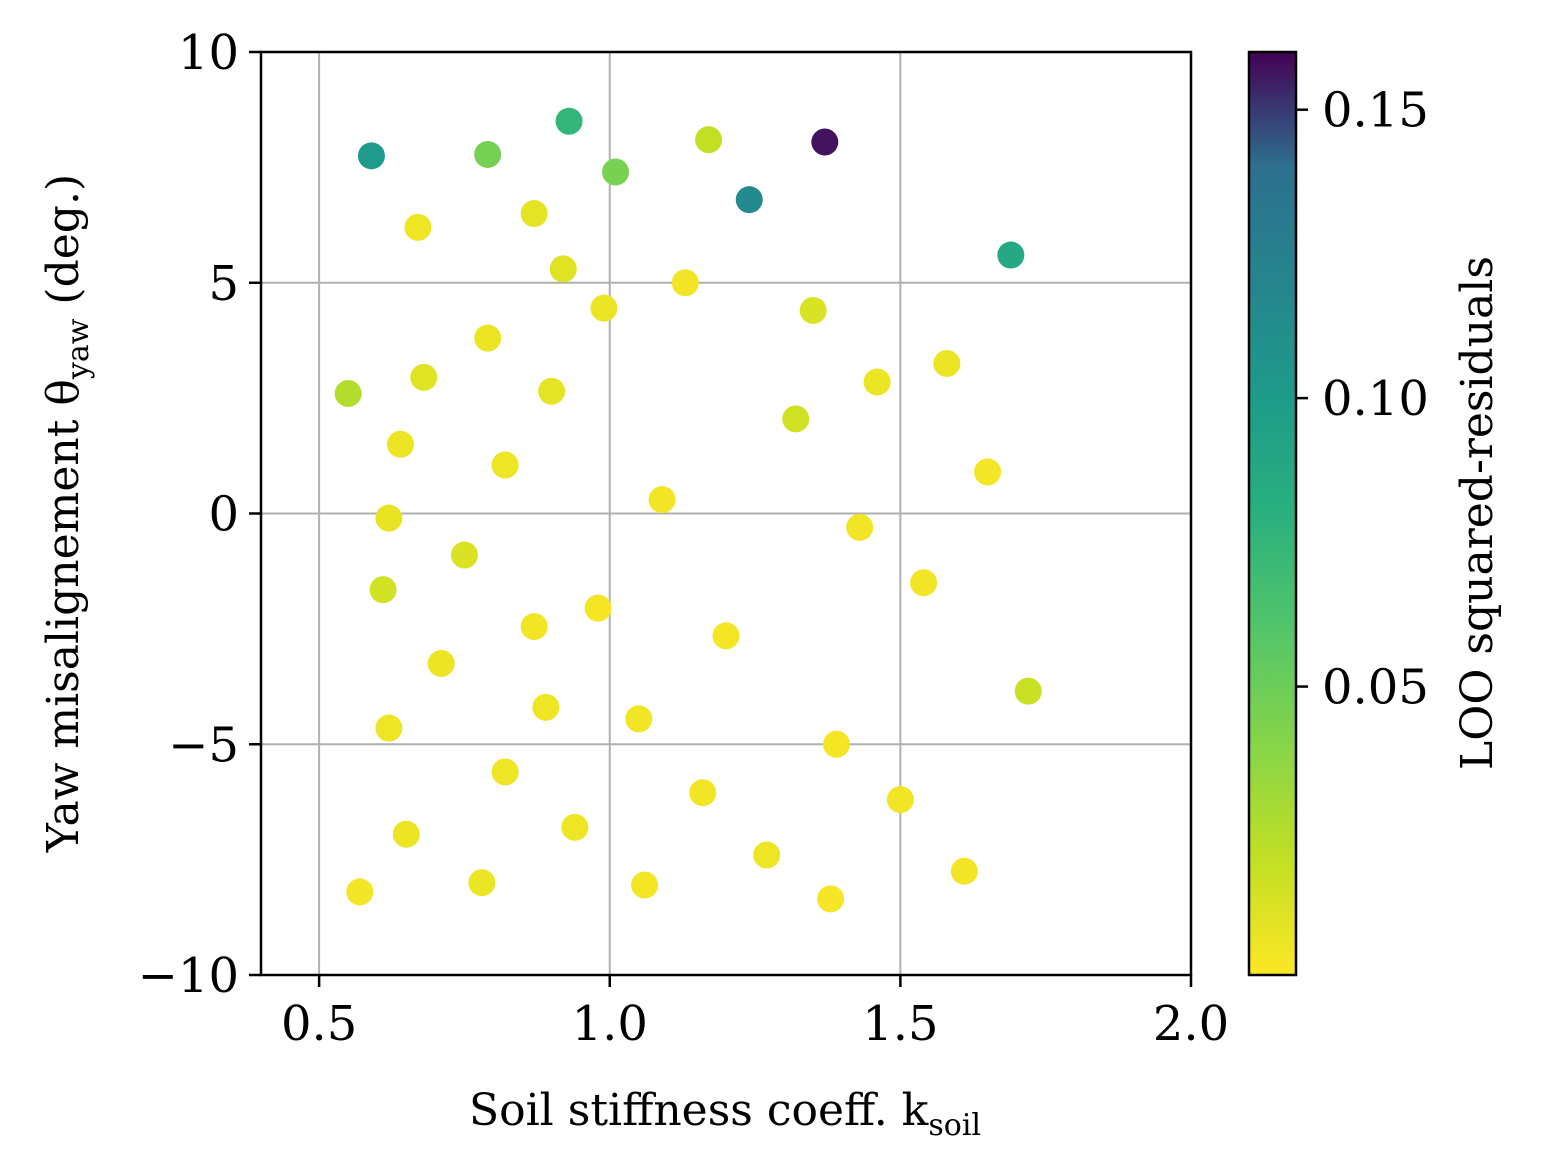 This screenshot has width=1546, height=1170. What do you see at coordinates (954, 1125) in the screenshot?
I see `x-axis-label-sub: soil` at bounding box center [954, 1125].